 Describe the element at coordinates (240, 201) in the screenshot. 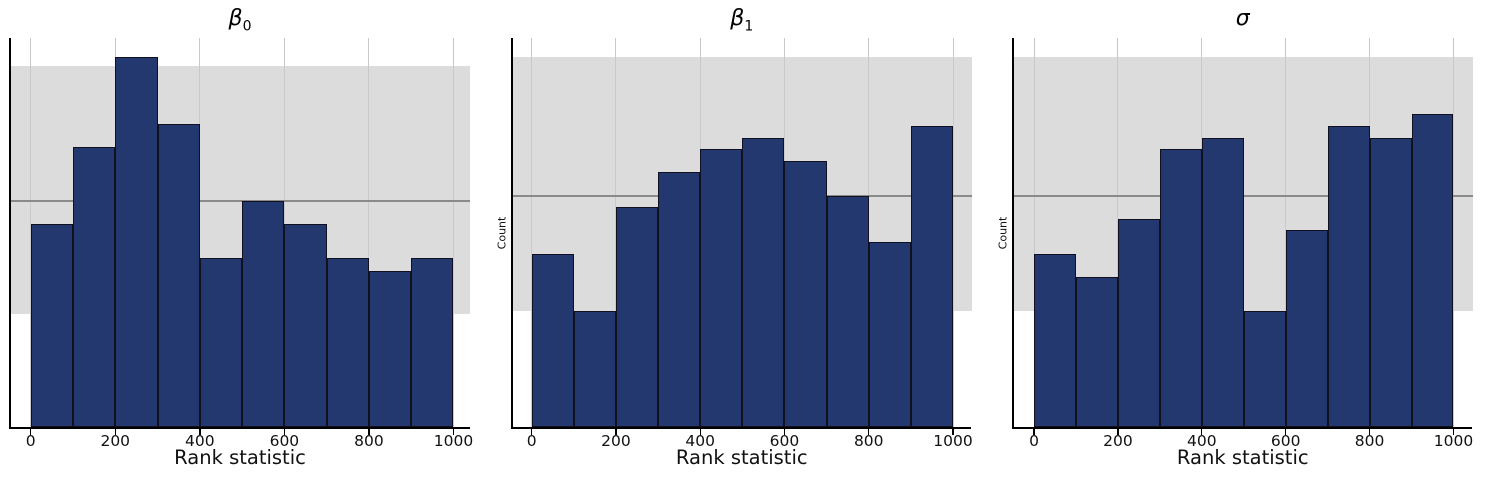

I see `expected-count-line` at that location.